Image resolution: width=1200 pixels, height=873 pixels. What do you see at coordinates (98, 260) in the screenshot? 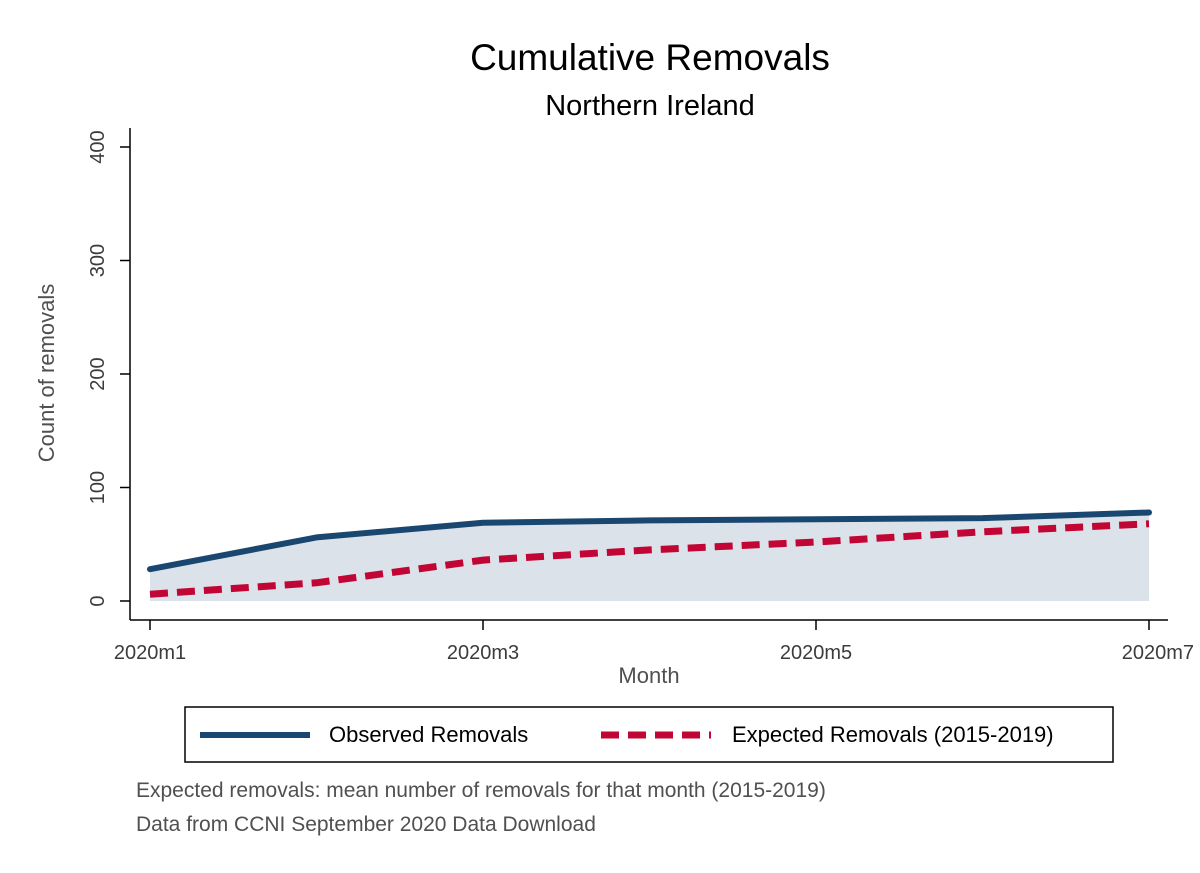
I see `y-tick-label: 300` at bounding box center [98, 260].